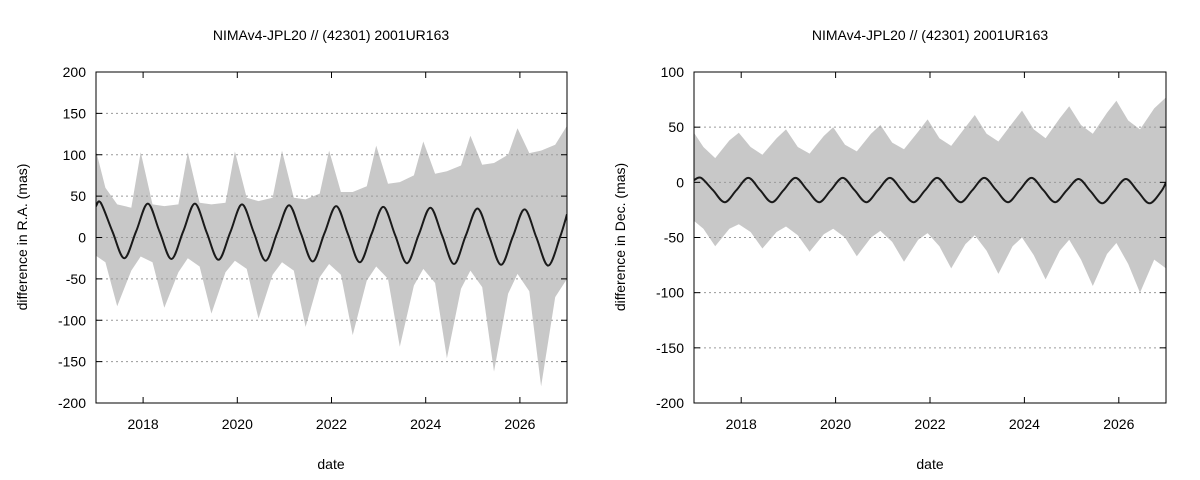 This screenshot has height=480, width=1200. I want to click on chart-dec-xtick-label: 2022, so click(929, 424).